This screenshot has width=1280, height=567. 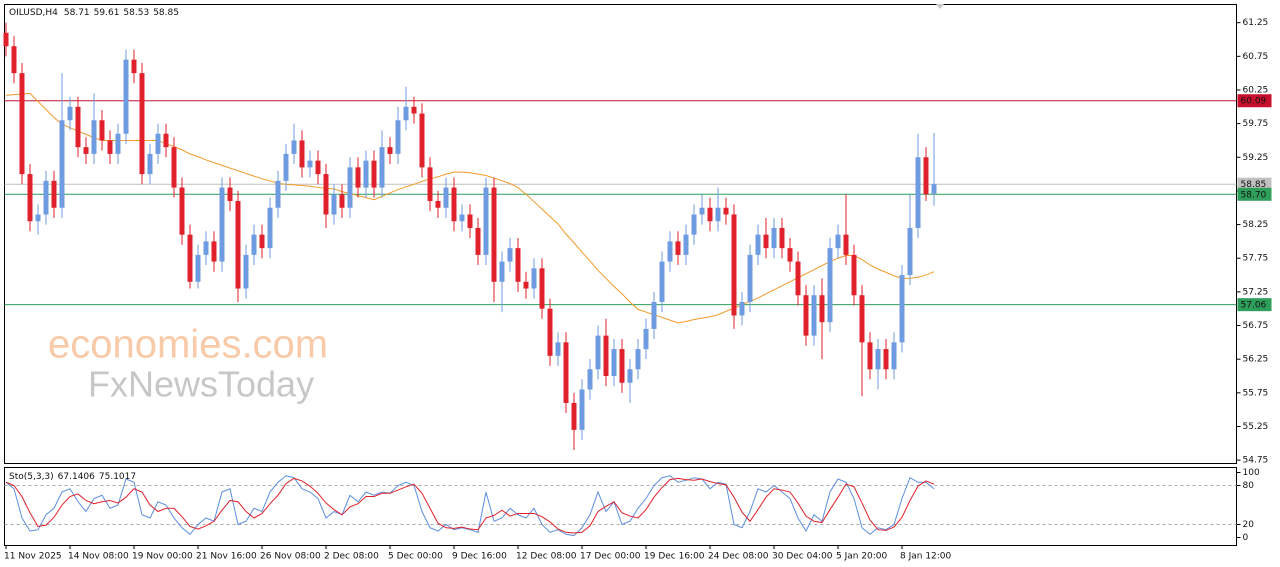 What do you see at coordinates (1256, 23) in the screenshot?
I see `y-tick-label: 61.25` at bounding box center [1256, 23].